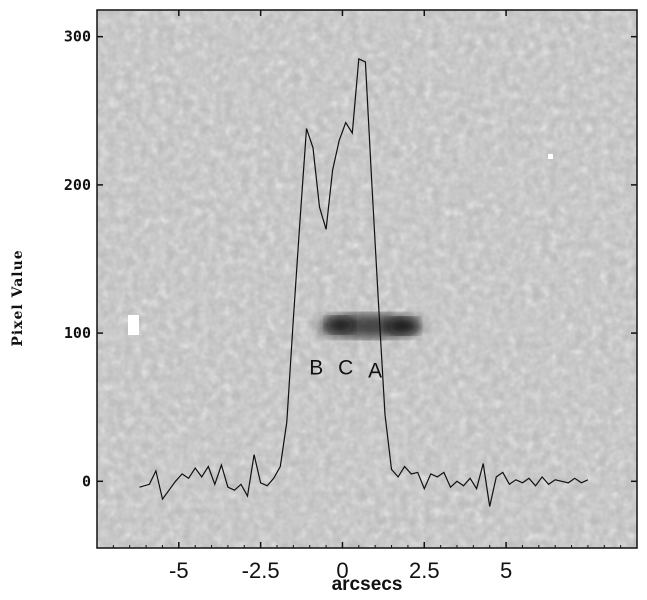 The width and height of the screenshot is (647, 600). Describe the element at coordinates (77, 37) in the screenshot. I see `y-tick-label: 300` at that location.